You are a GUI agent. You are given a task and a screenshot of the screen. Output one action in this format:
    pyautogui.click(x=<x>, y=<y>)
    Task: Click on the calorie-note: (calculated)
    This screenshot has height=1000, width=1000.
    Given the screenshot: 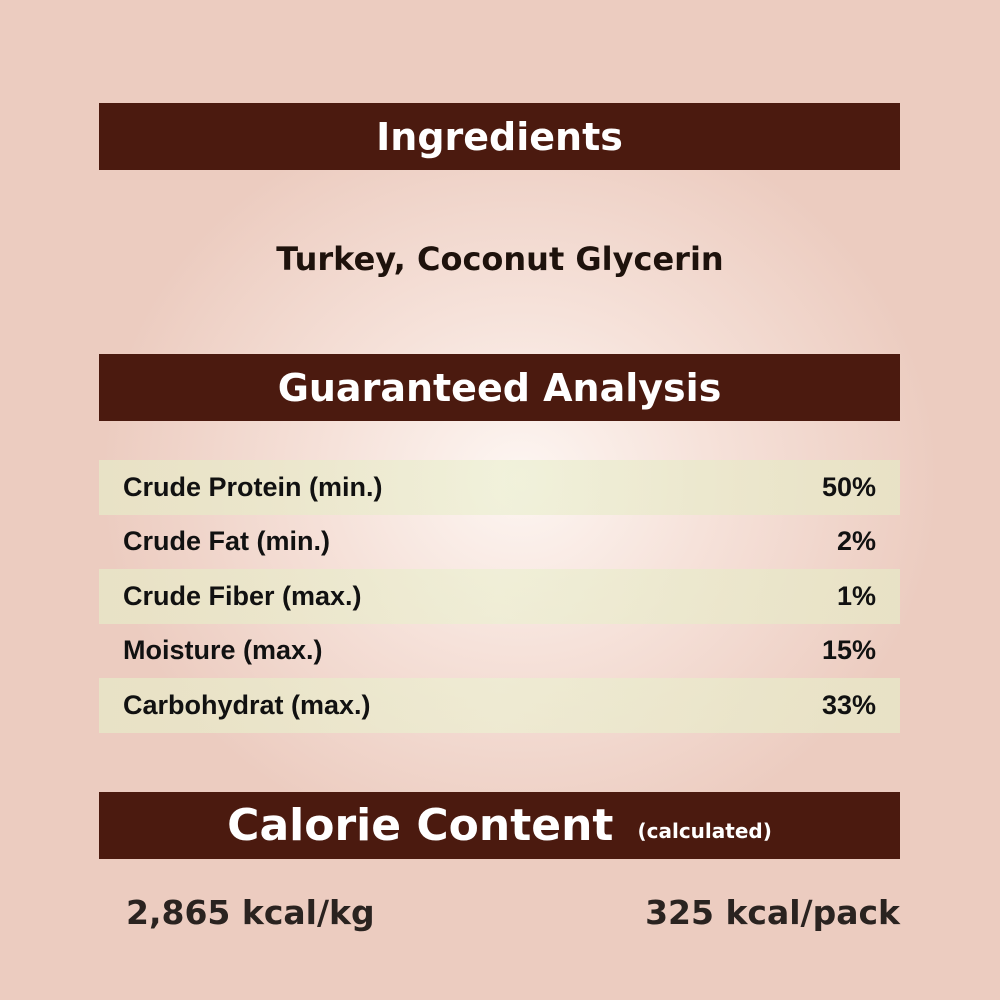 What is the action you would take?
    pyautogui.click(x=704, y=830)
    